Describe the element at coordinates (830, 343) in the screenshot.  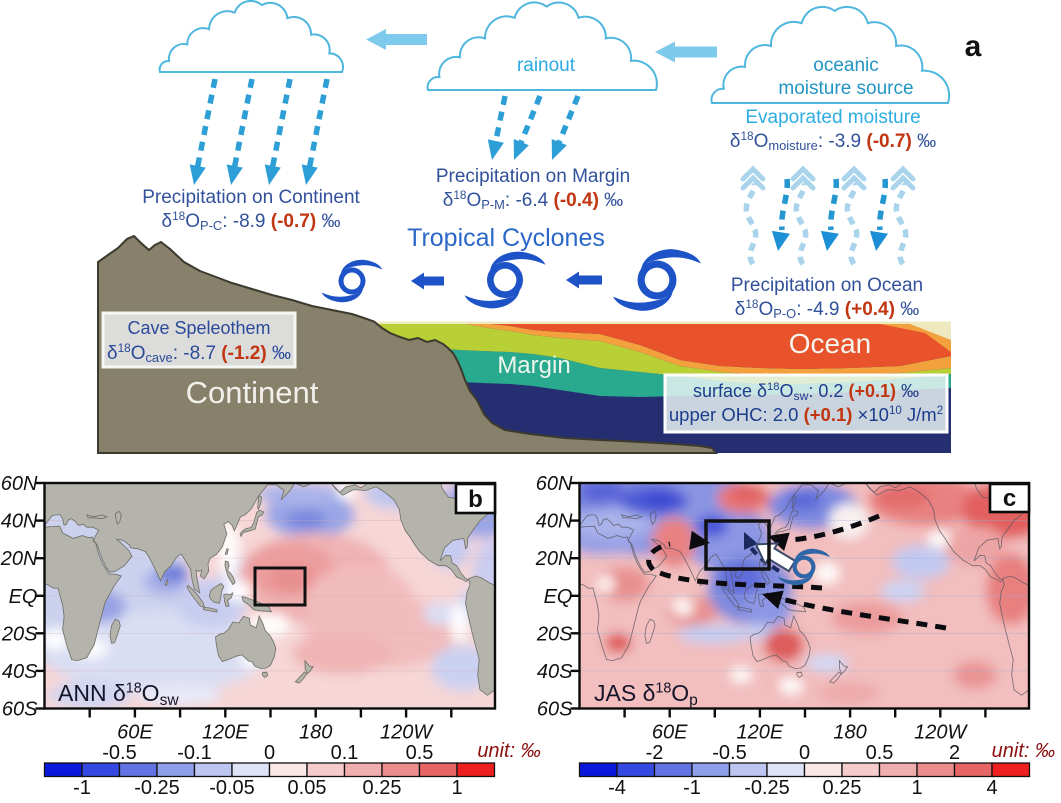
I see `svg-text: Ocean` at that location.